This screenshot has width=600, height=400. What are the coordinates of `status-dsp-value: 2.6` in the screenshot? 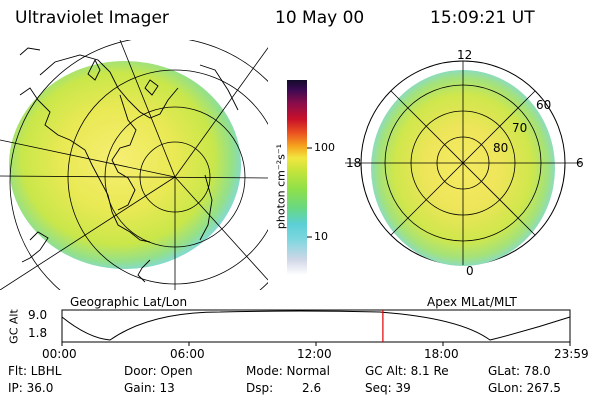 It's located at (312, 388).